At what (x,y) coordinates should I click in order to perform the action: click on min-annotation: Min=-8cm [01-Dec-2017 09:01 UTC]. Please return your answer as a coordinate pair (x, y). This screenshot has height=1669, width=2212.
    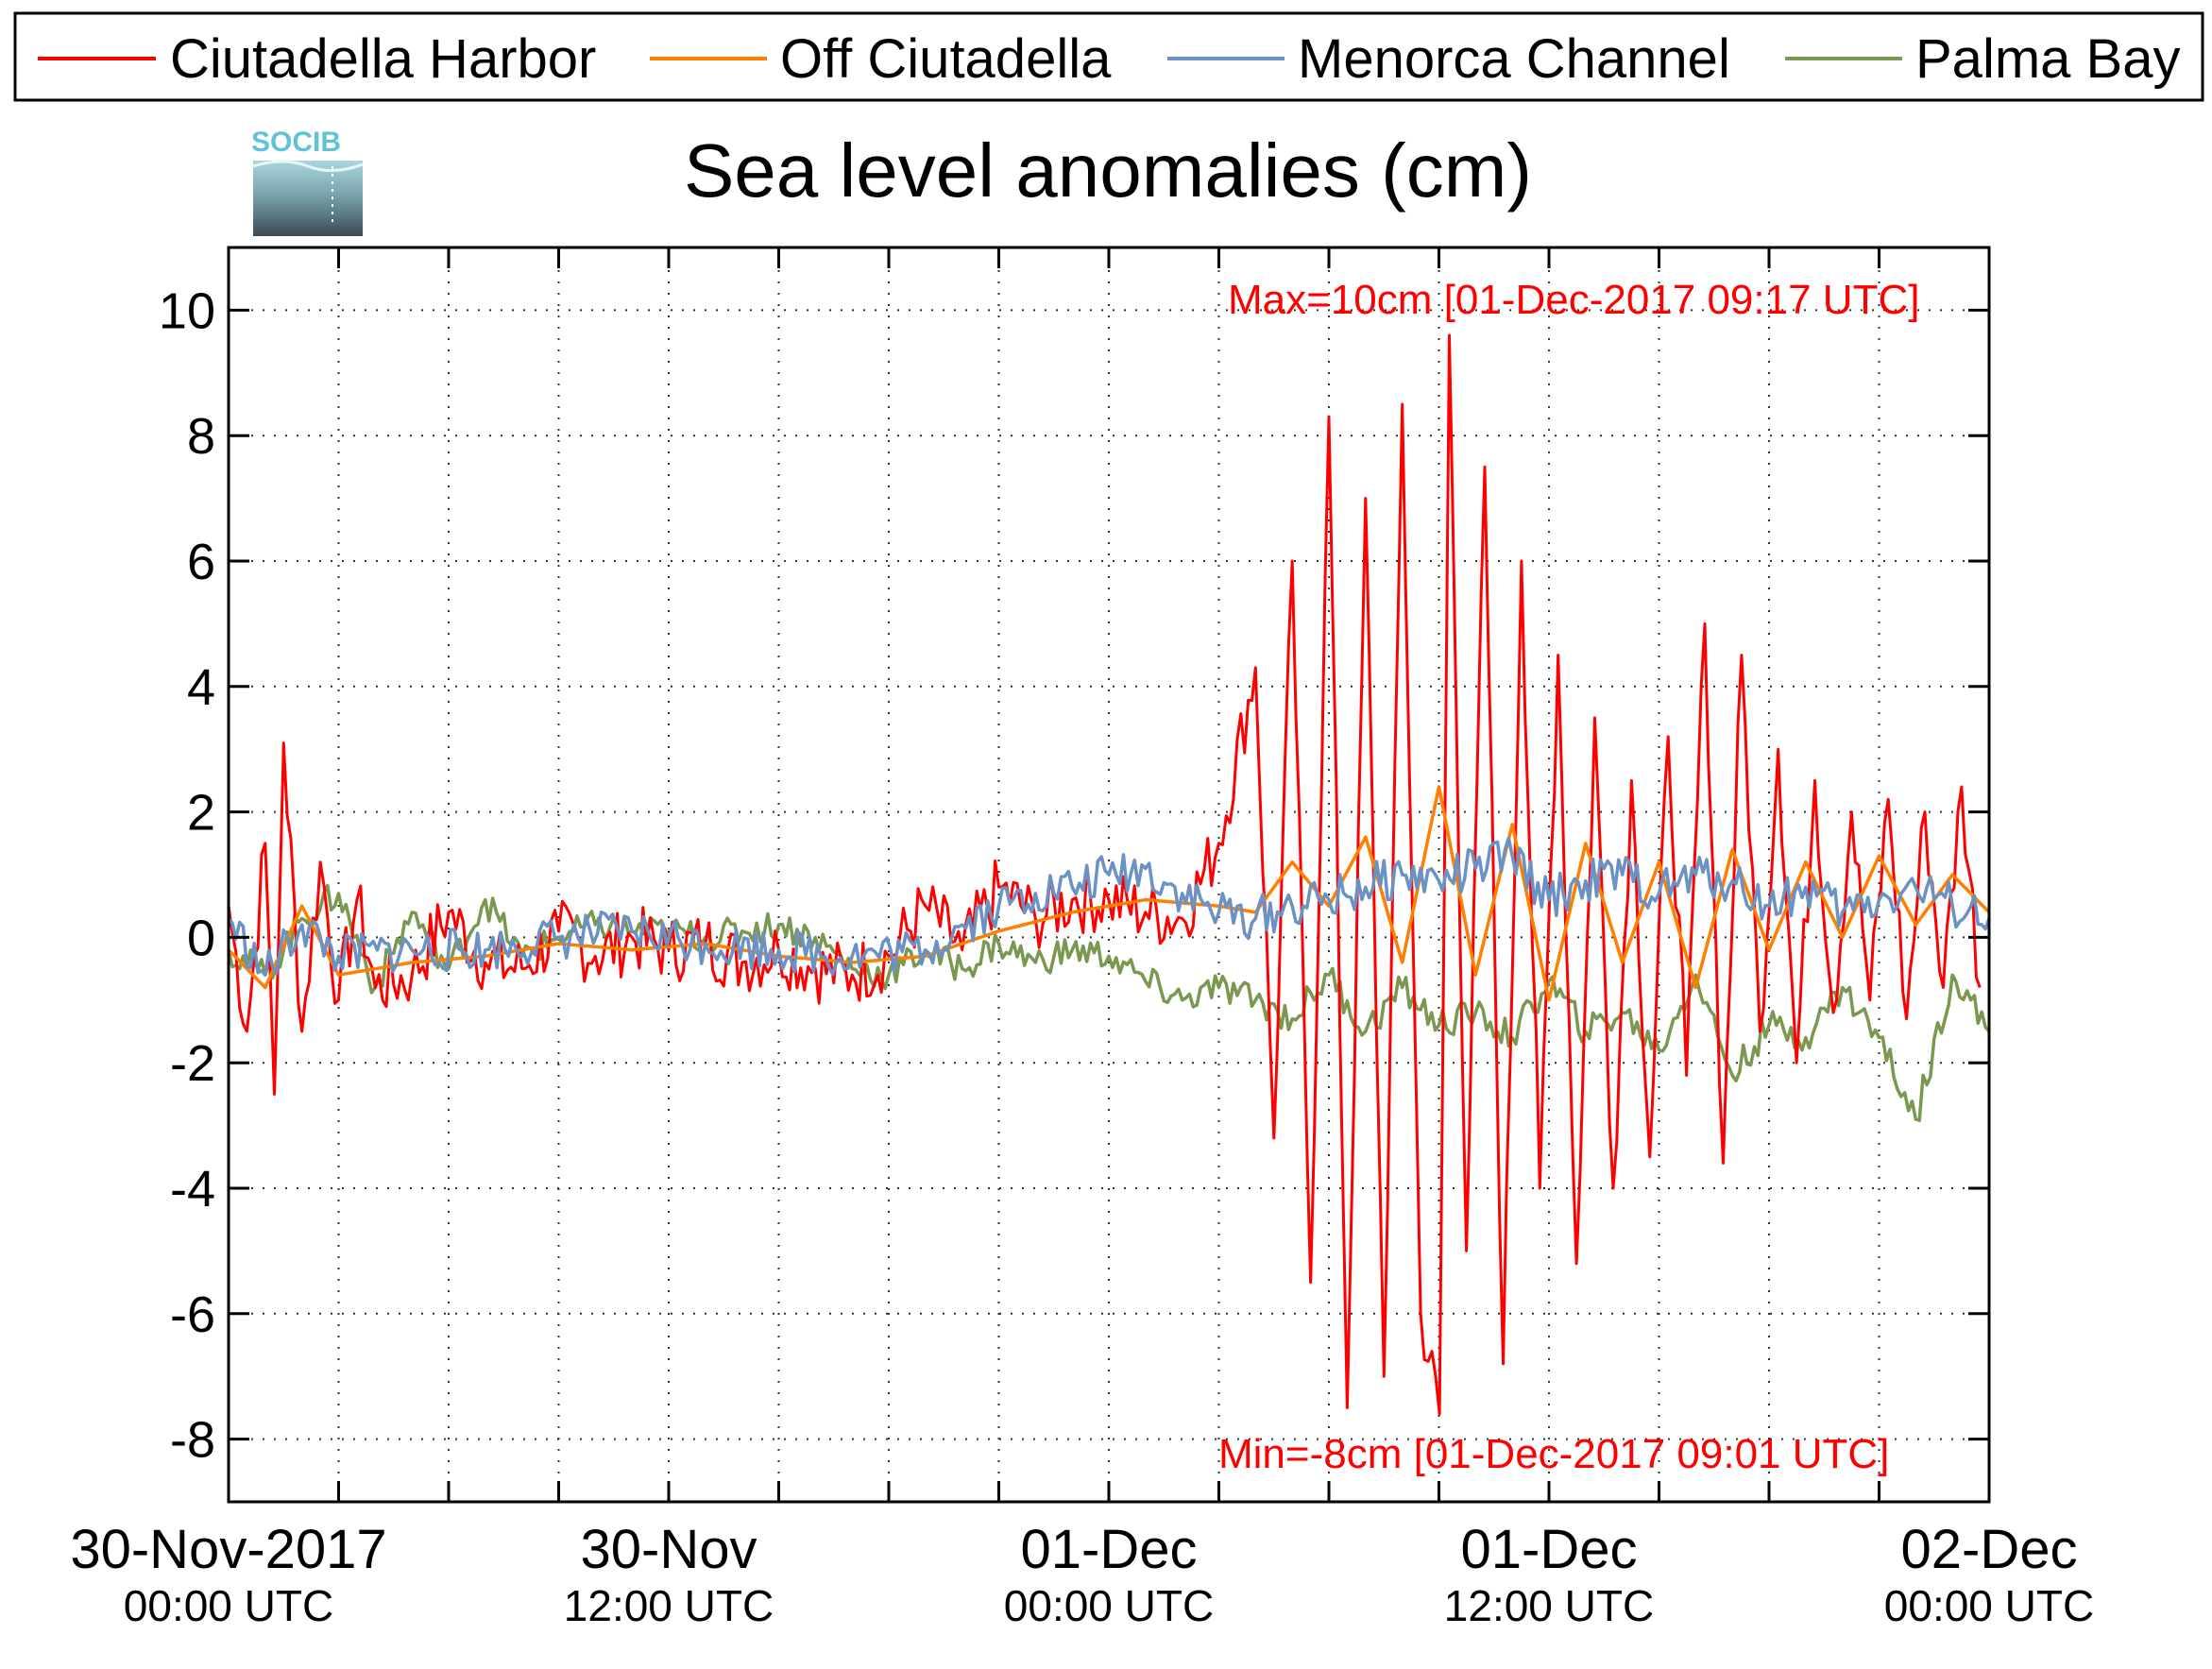
    Looking at the image, I should click on (1553, 1454).